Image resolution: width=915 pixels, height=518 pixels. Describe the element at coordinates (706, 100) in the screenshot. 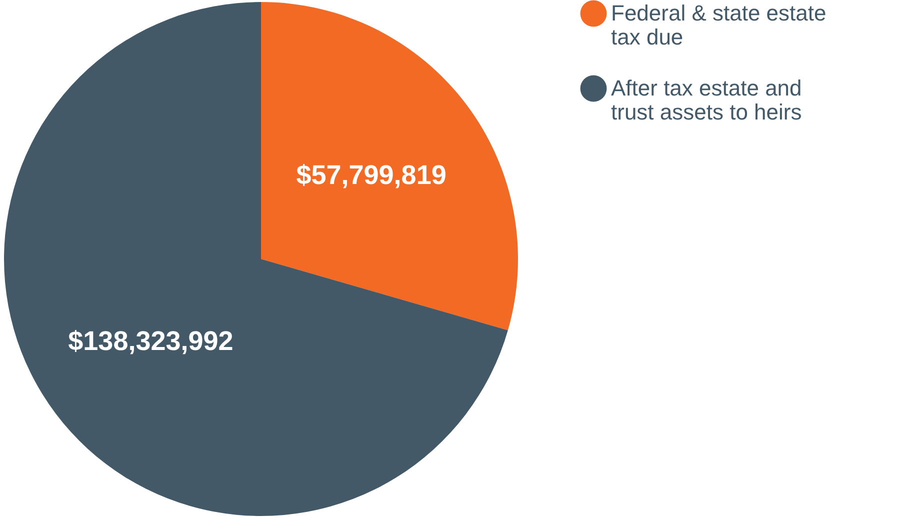

I see `legend-label: After tax estate and trust assets to heirs` at that location.